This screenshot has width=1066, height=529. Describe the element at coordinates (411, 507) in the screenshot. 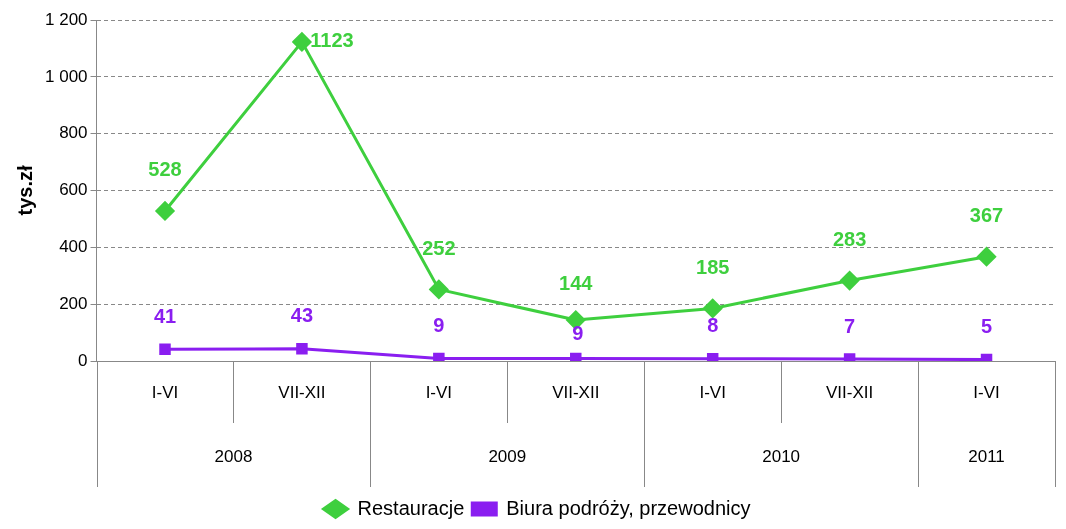

I see `legend-label: Restauracje` at that location.